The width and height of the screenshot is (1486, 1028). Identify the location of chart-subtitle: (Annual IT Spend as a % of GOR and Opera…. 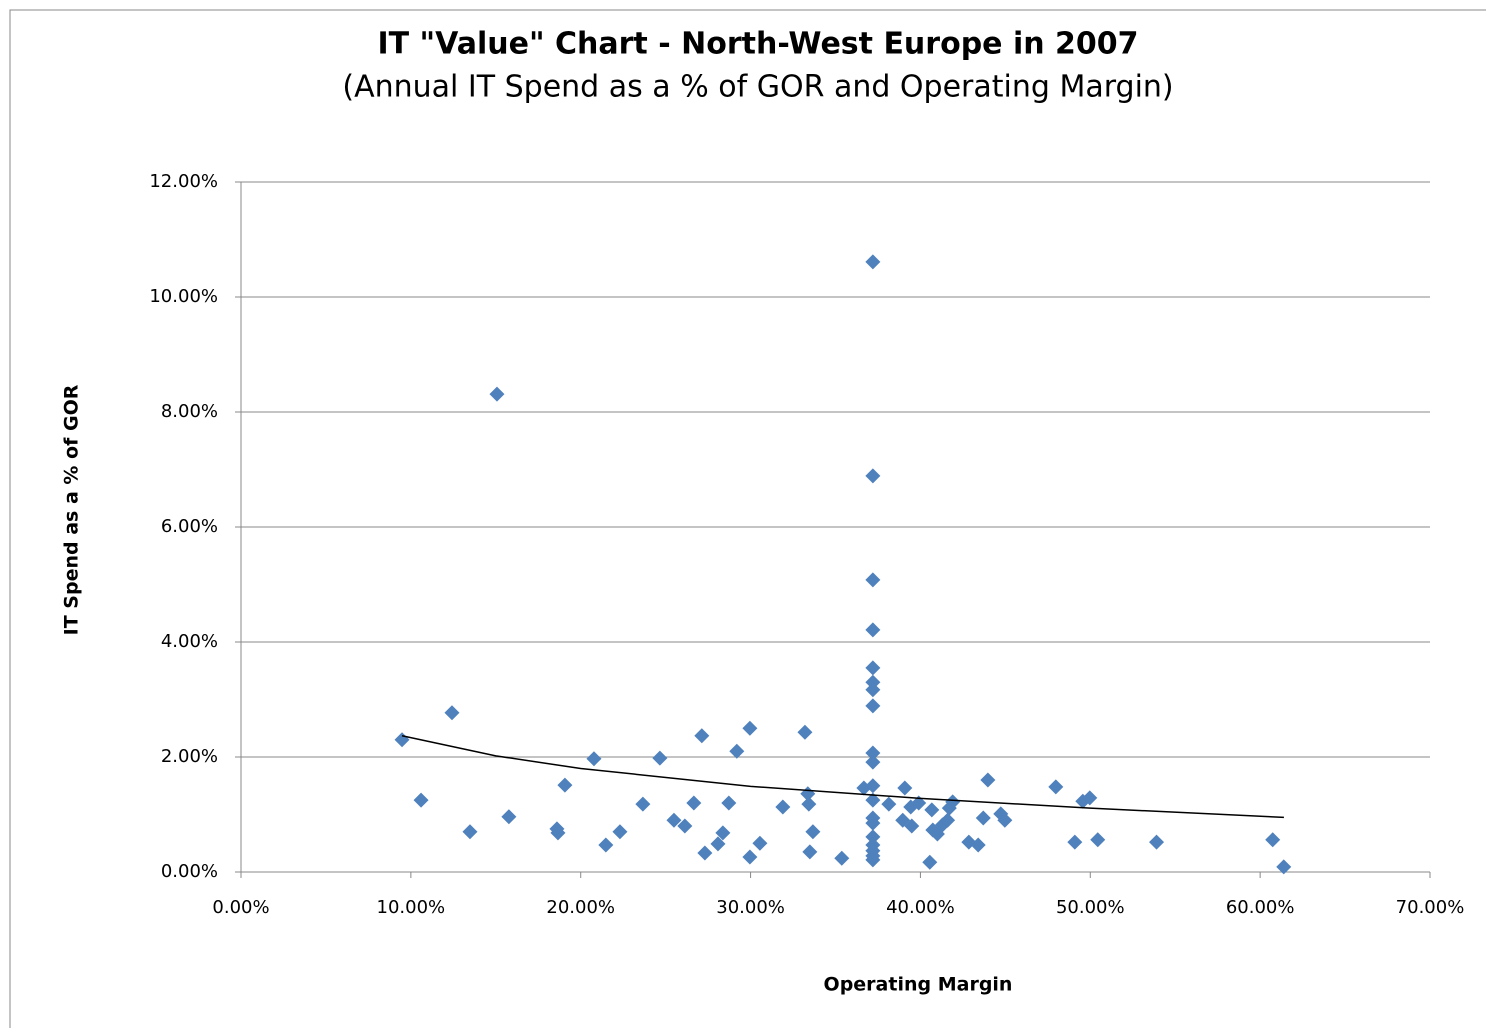
(757, 87).